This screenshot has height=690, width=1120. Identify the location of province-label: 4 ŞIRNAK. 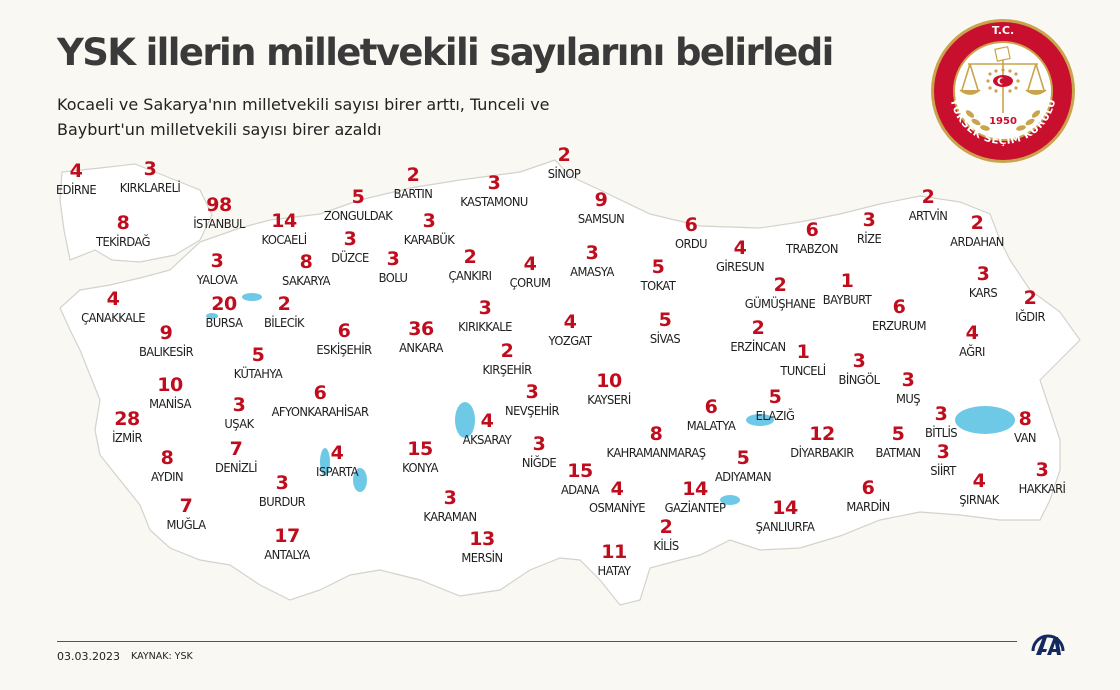
(979, 489).